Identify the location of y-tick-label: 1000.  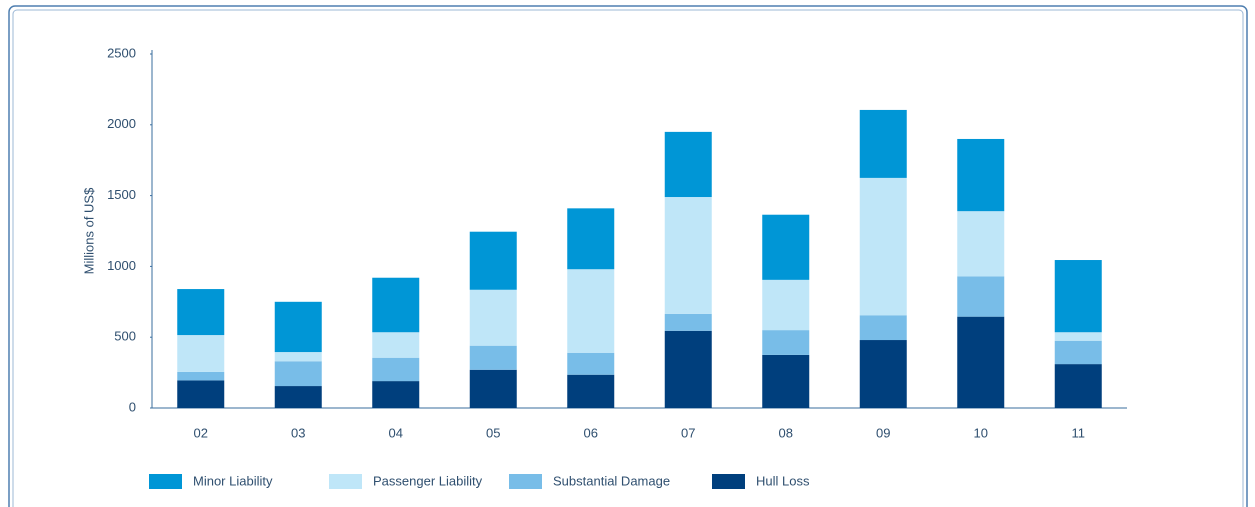
(121, 265).